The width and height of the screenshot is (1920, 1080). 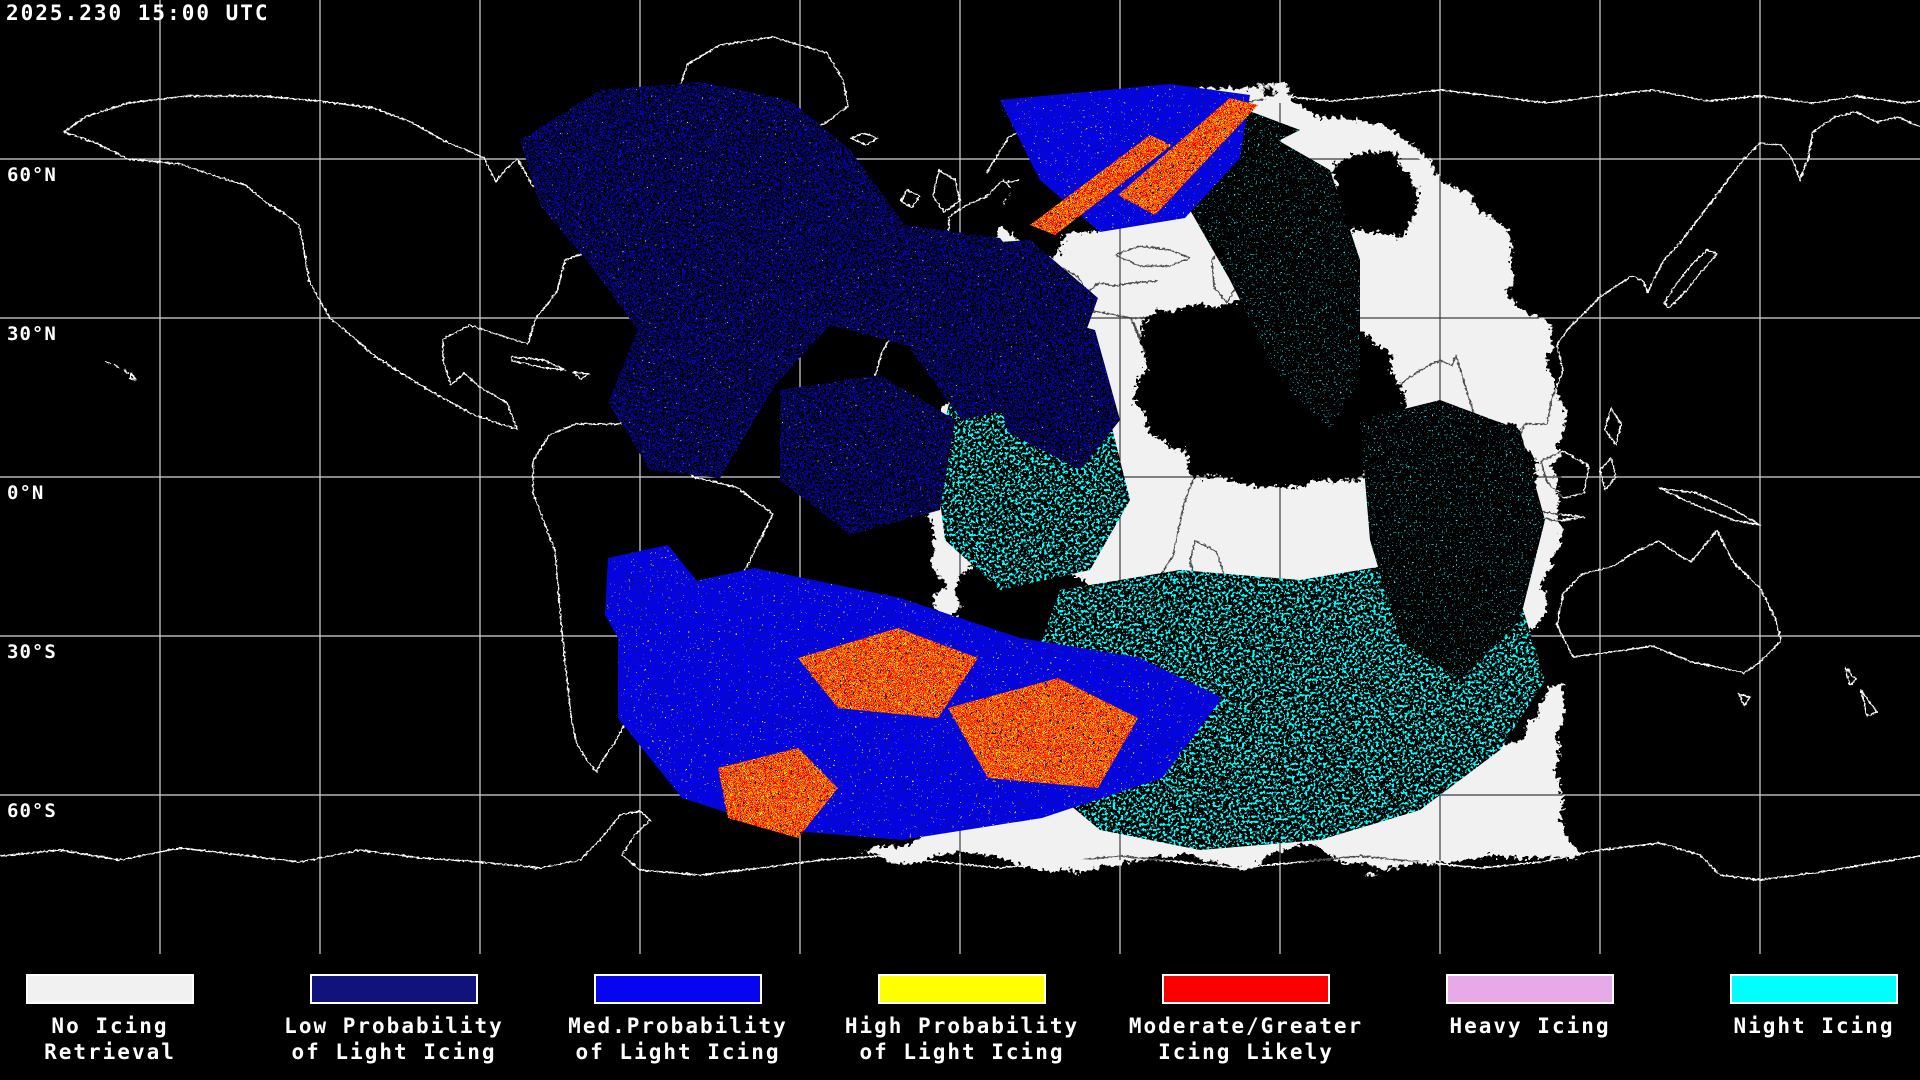 What do you see at coordinates (394, 989) in the screenshot?
I see `legend-swatch-low-probability` at bounding box center [394, 989].